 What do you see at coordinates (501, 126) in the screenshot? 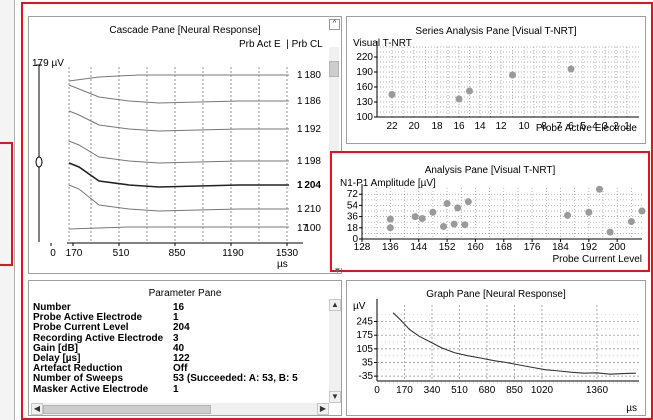
I see `series-x-tick-label: 12` at bounding box center [501, 126].